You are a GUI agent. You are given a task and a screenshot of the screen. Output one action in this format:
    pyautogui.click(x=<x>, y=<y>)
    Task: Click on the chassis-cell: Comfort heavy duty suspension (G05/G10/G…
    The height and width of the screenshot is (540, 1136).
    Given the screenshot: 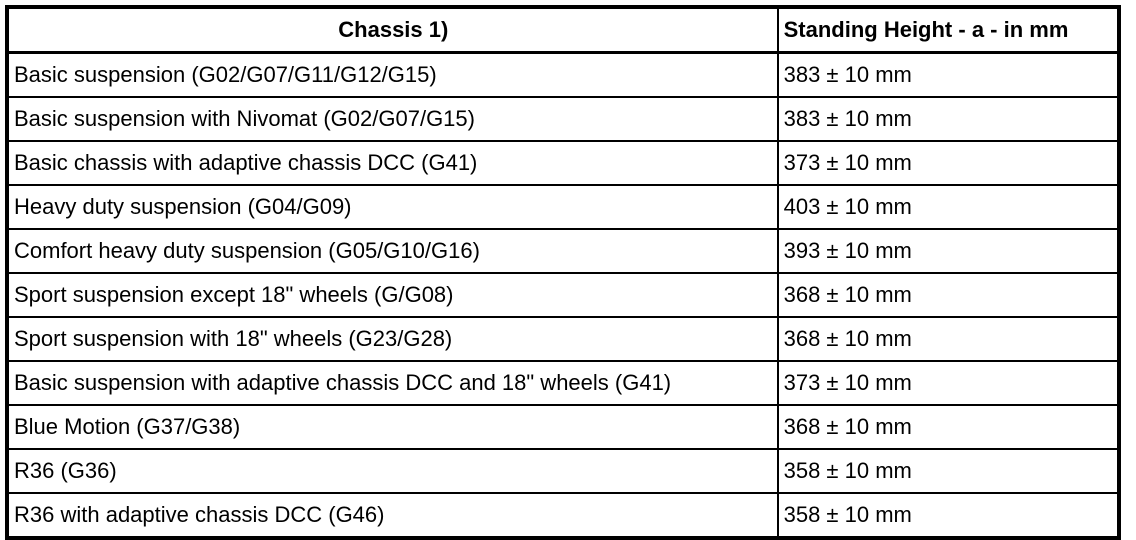 What is the action you would take?
    pyautogui.click(x=392, y=251)
    